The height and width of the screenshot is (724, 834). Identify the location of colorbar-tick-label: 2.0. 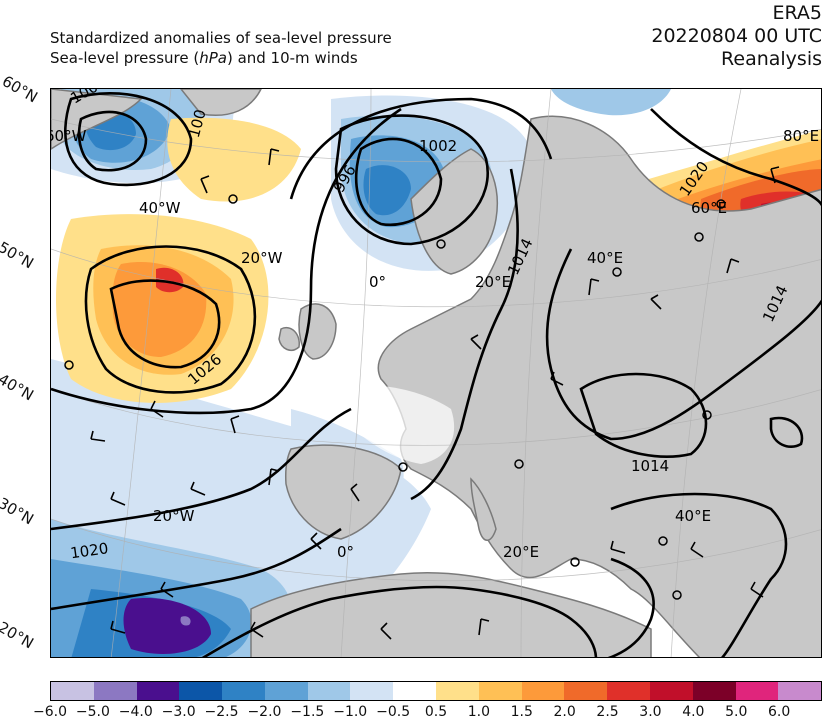
(564, 712).